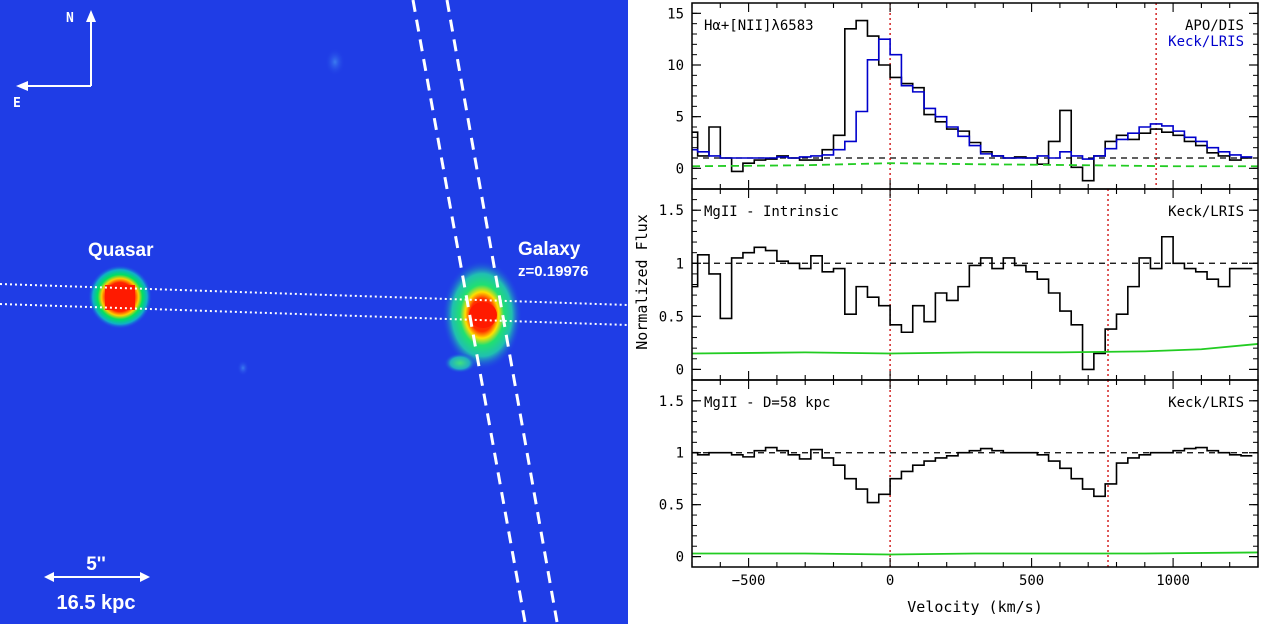 The image size is (1269, 630). I want to click on galaxy-companion-blob, so click(460, 363).